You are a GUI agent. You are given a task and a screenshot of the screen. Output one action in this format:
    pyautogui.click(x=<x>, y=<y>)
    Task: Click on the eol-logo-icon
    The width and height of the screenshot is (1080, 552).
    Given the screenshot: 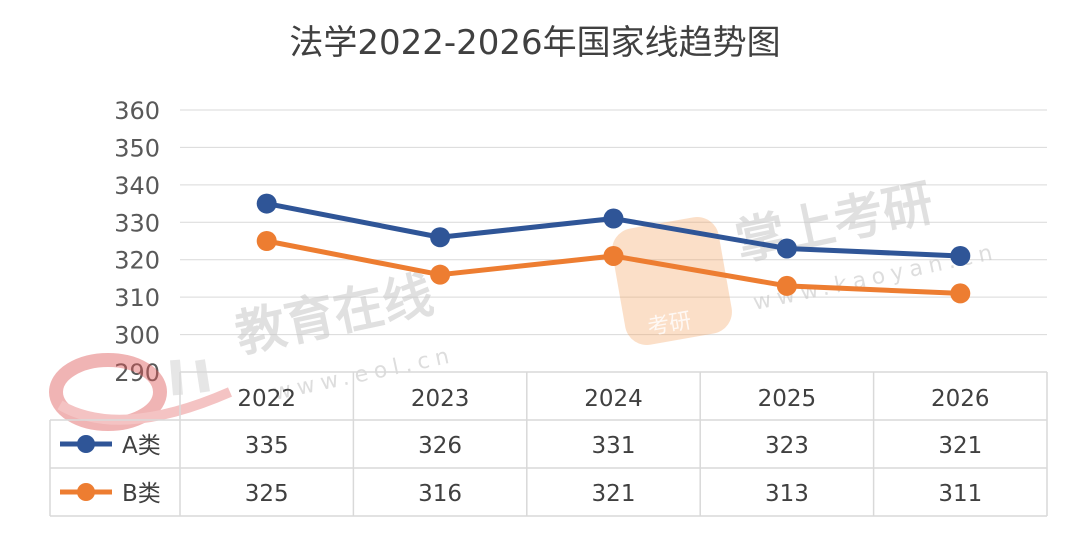 What is the action you would take?
    pyautogui.click(x=140, y=392)
    